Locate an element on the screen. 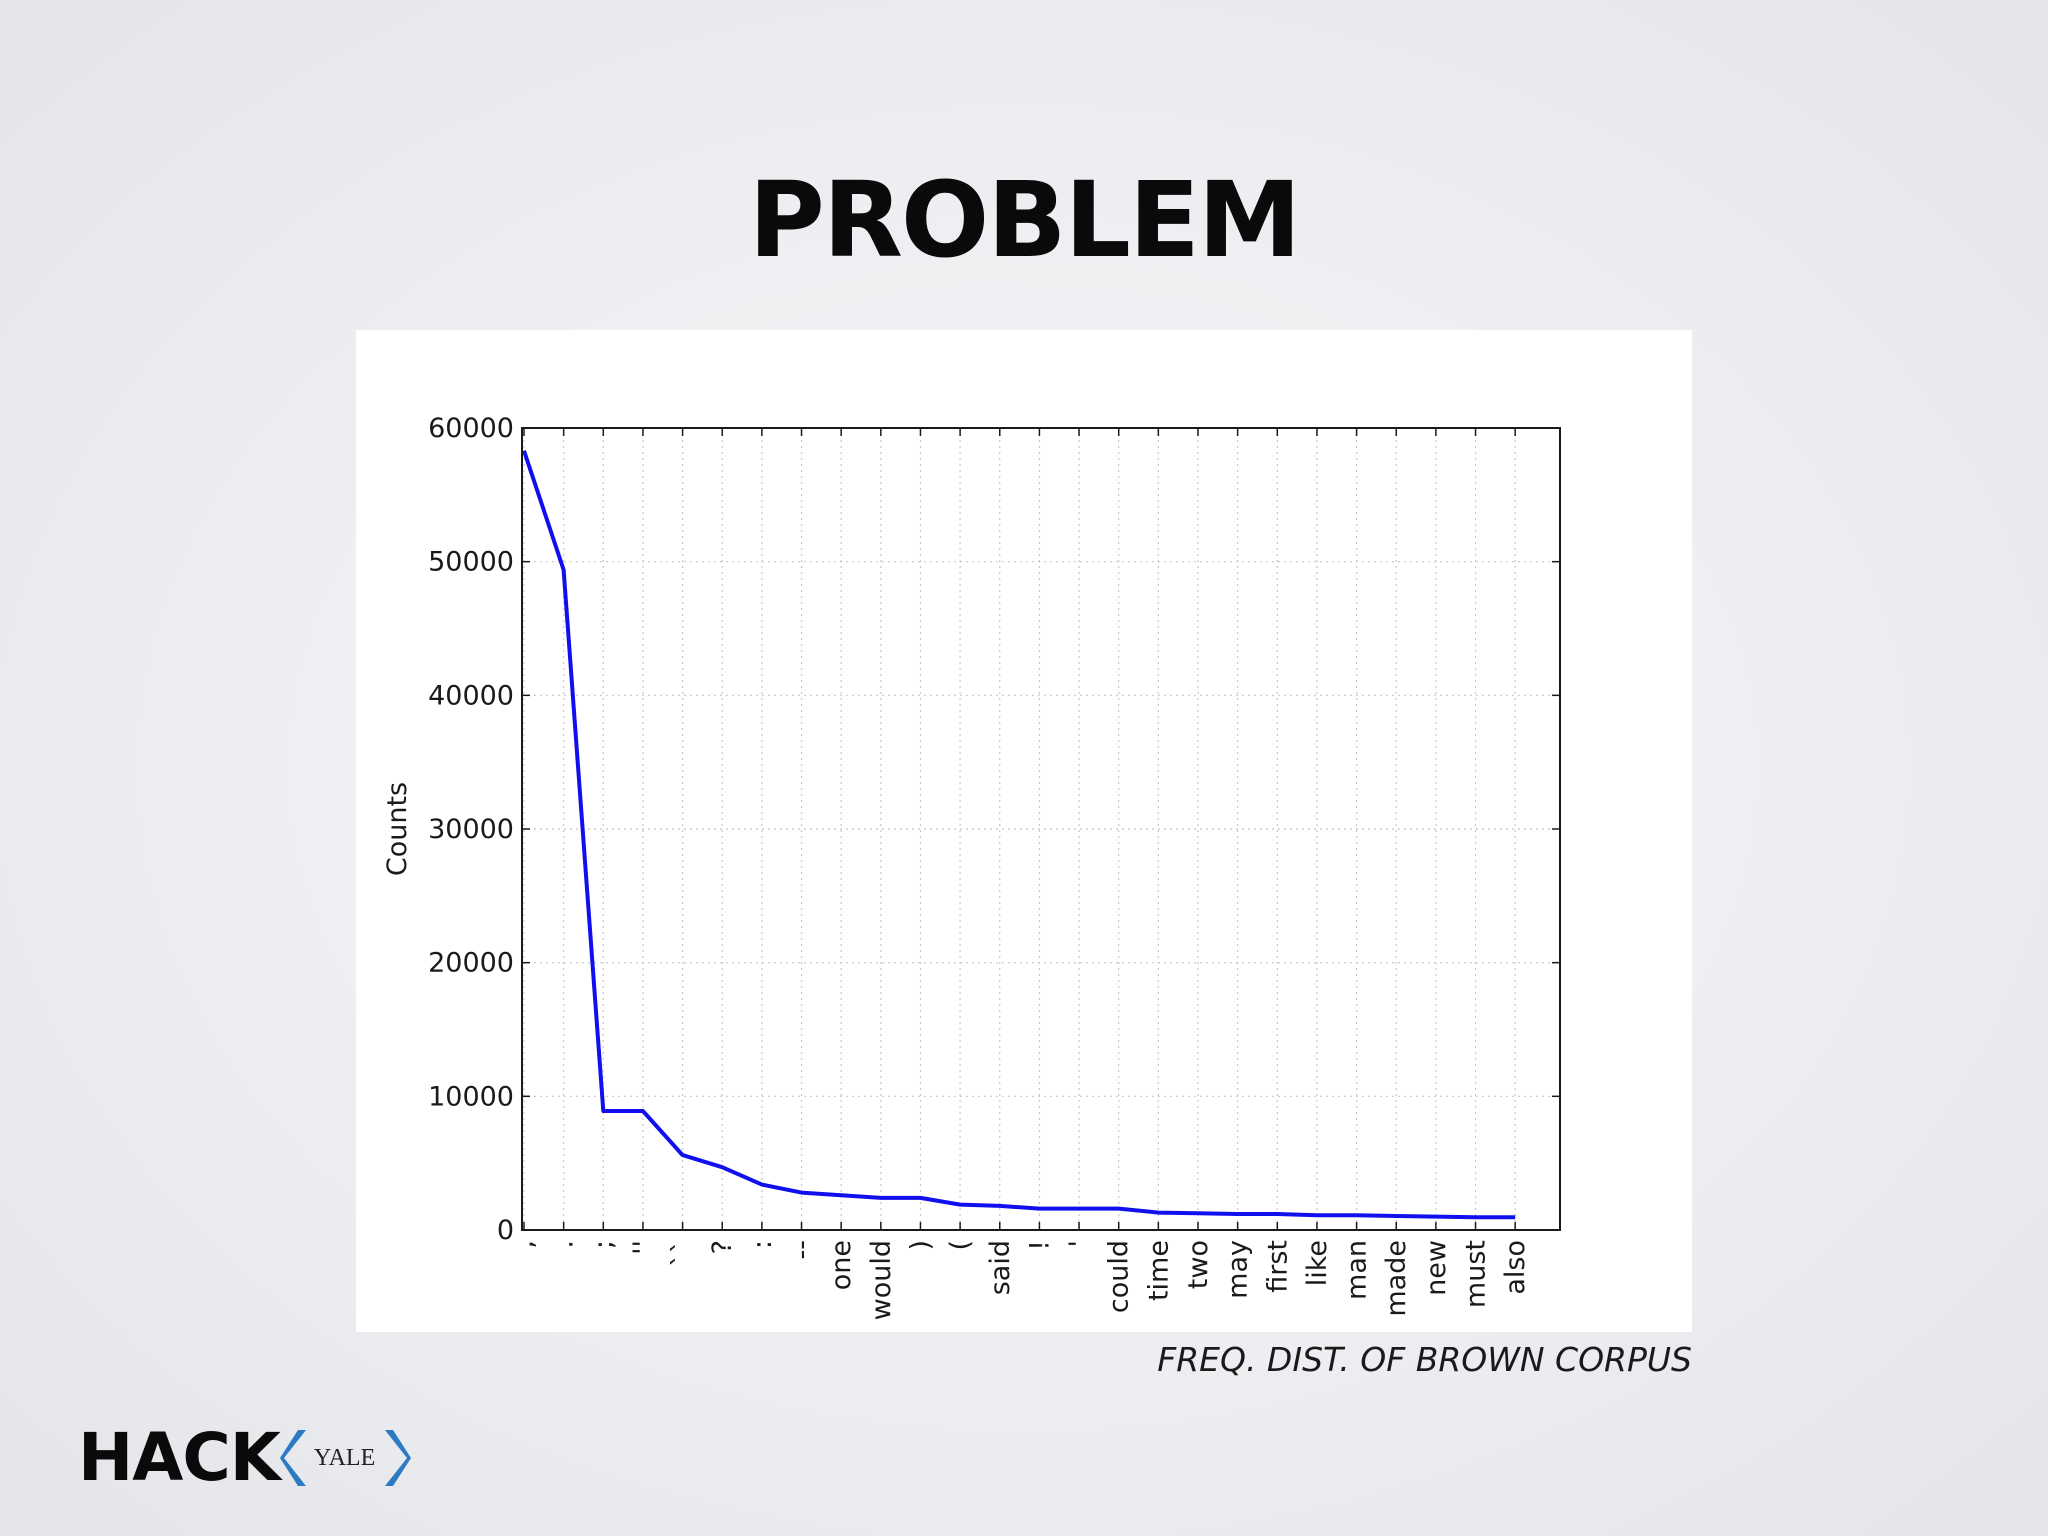  y-tick-label: 0 is located at coordinates (505, 1230).